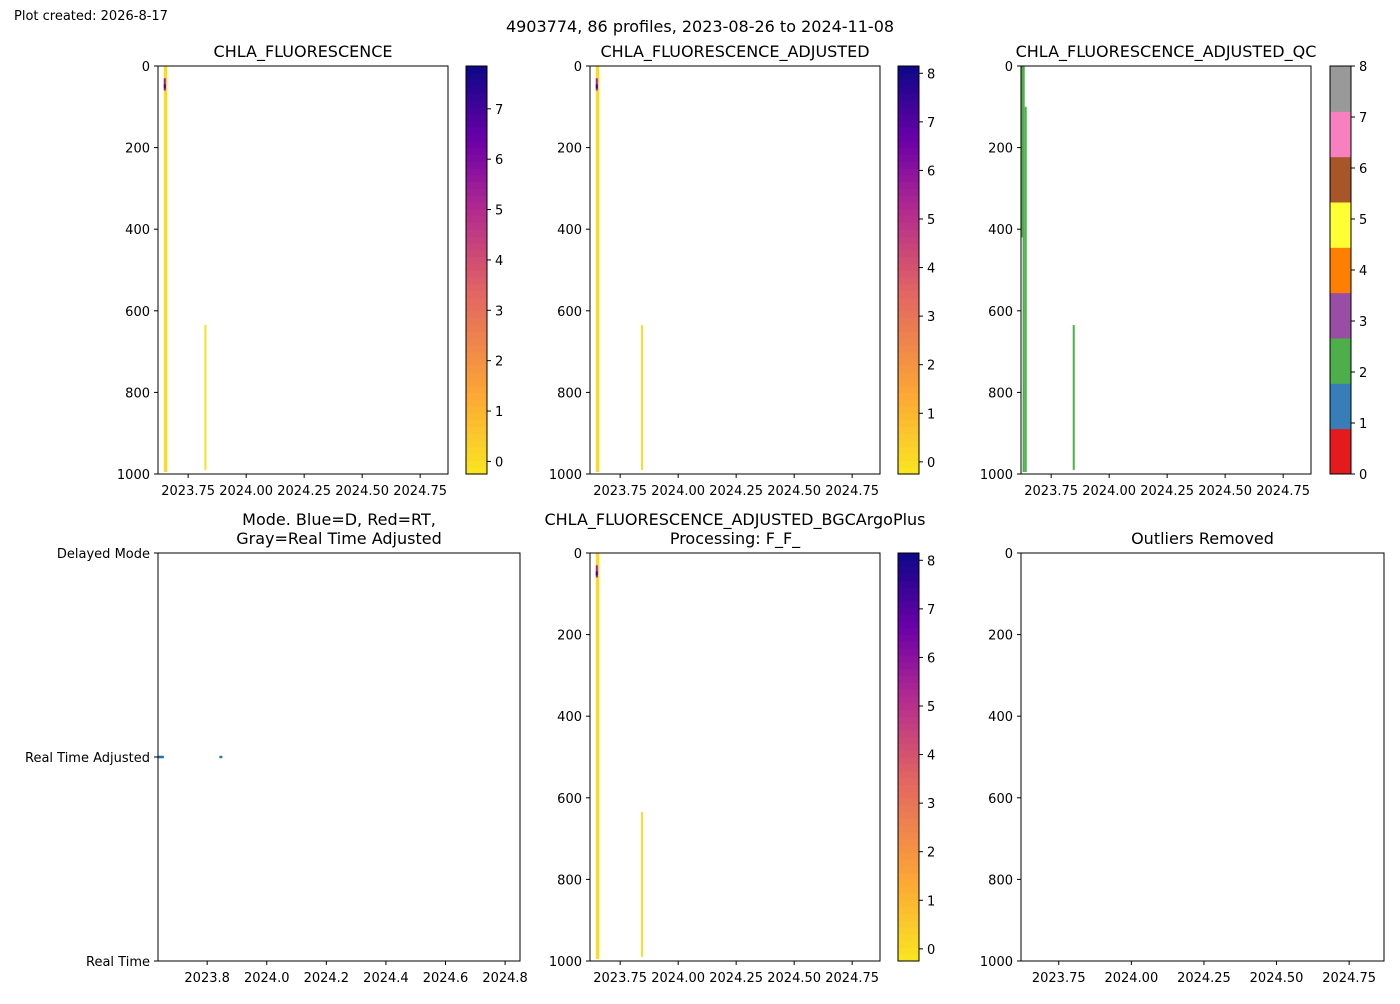 This screenshot has height=1004, width=1400. Describe the element at coordinates (103, 554) in the screenshot. I see `y-tick-label: Delayed Mode` at that location.